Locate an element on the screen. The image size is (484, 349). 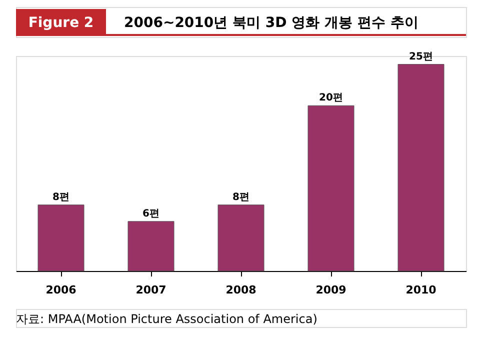
x-tick-label: 2008 is located at coordinates (241, 290).